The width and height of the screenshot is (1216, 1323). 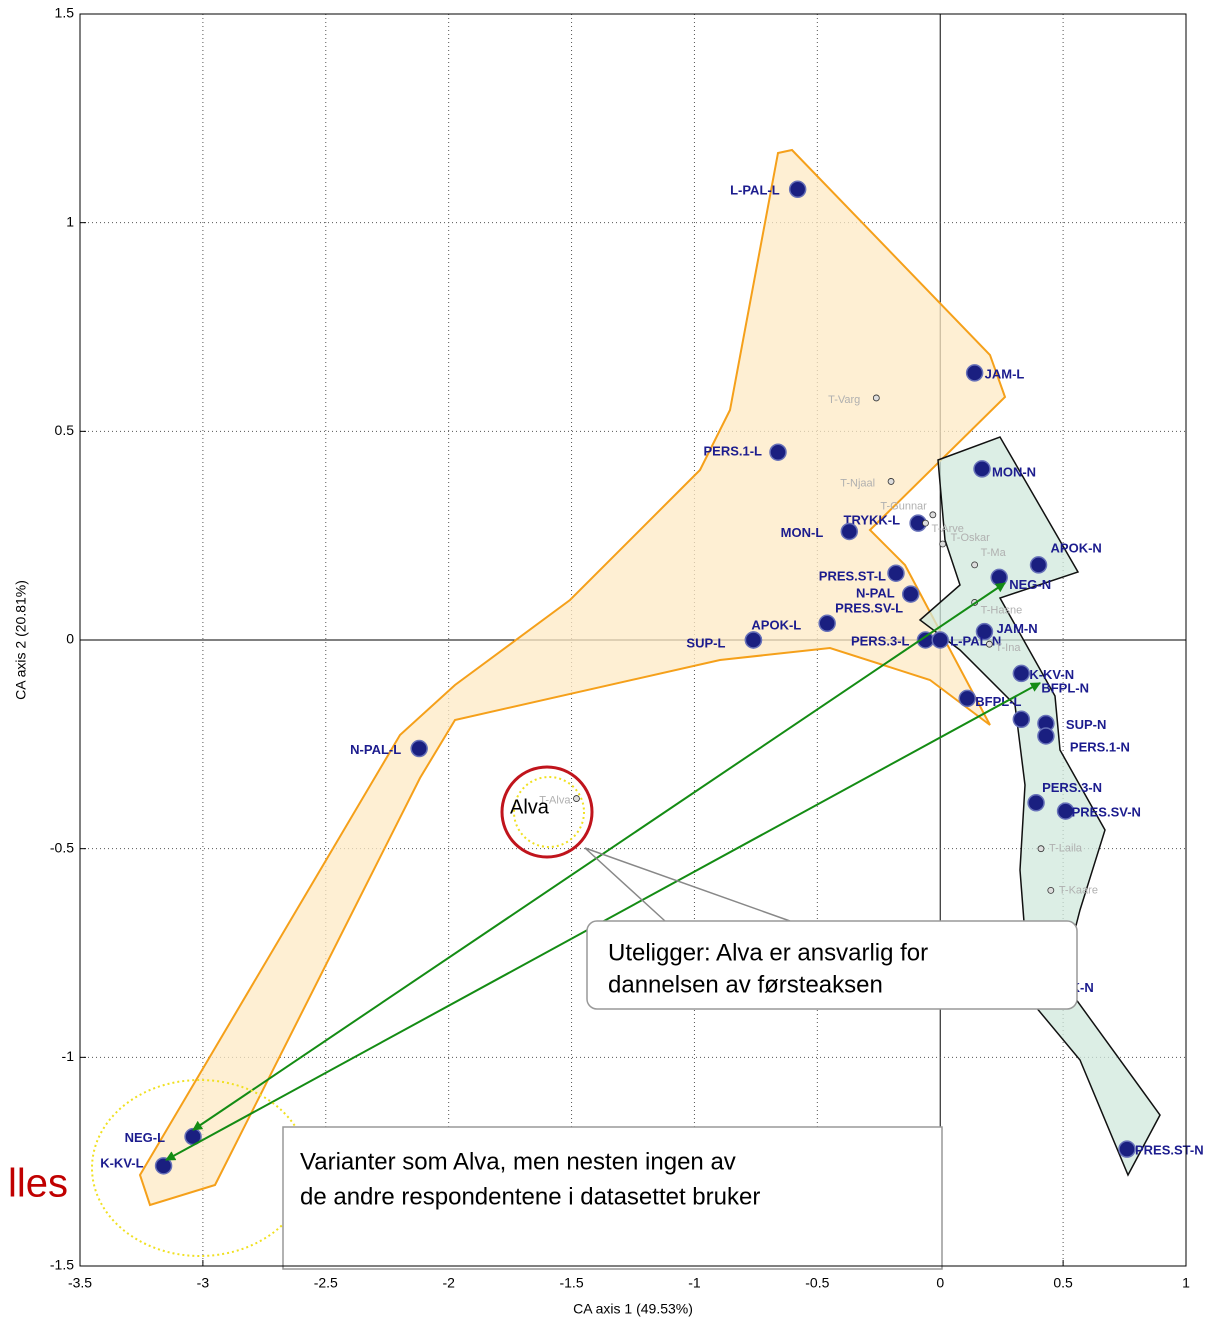 What do you see at coordinates (1078, 890) in the screenshot?
I see `point-label: T-Kaare` at bounding box center [1078, 890].